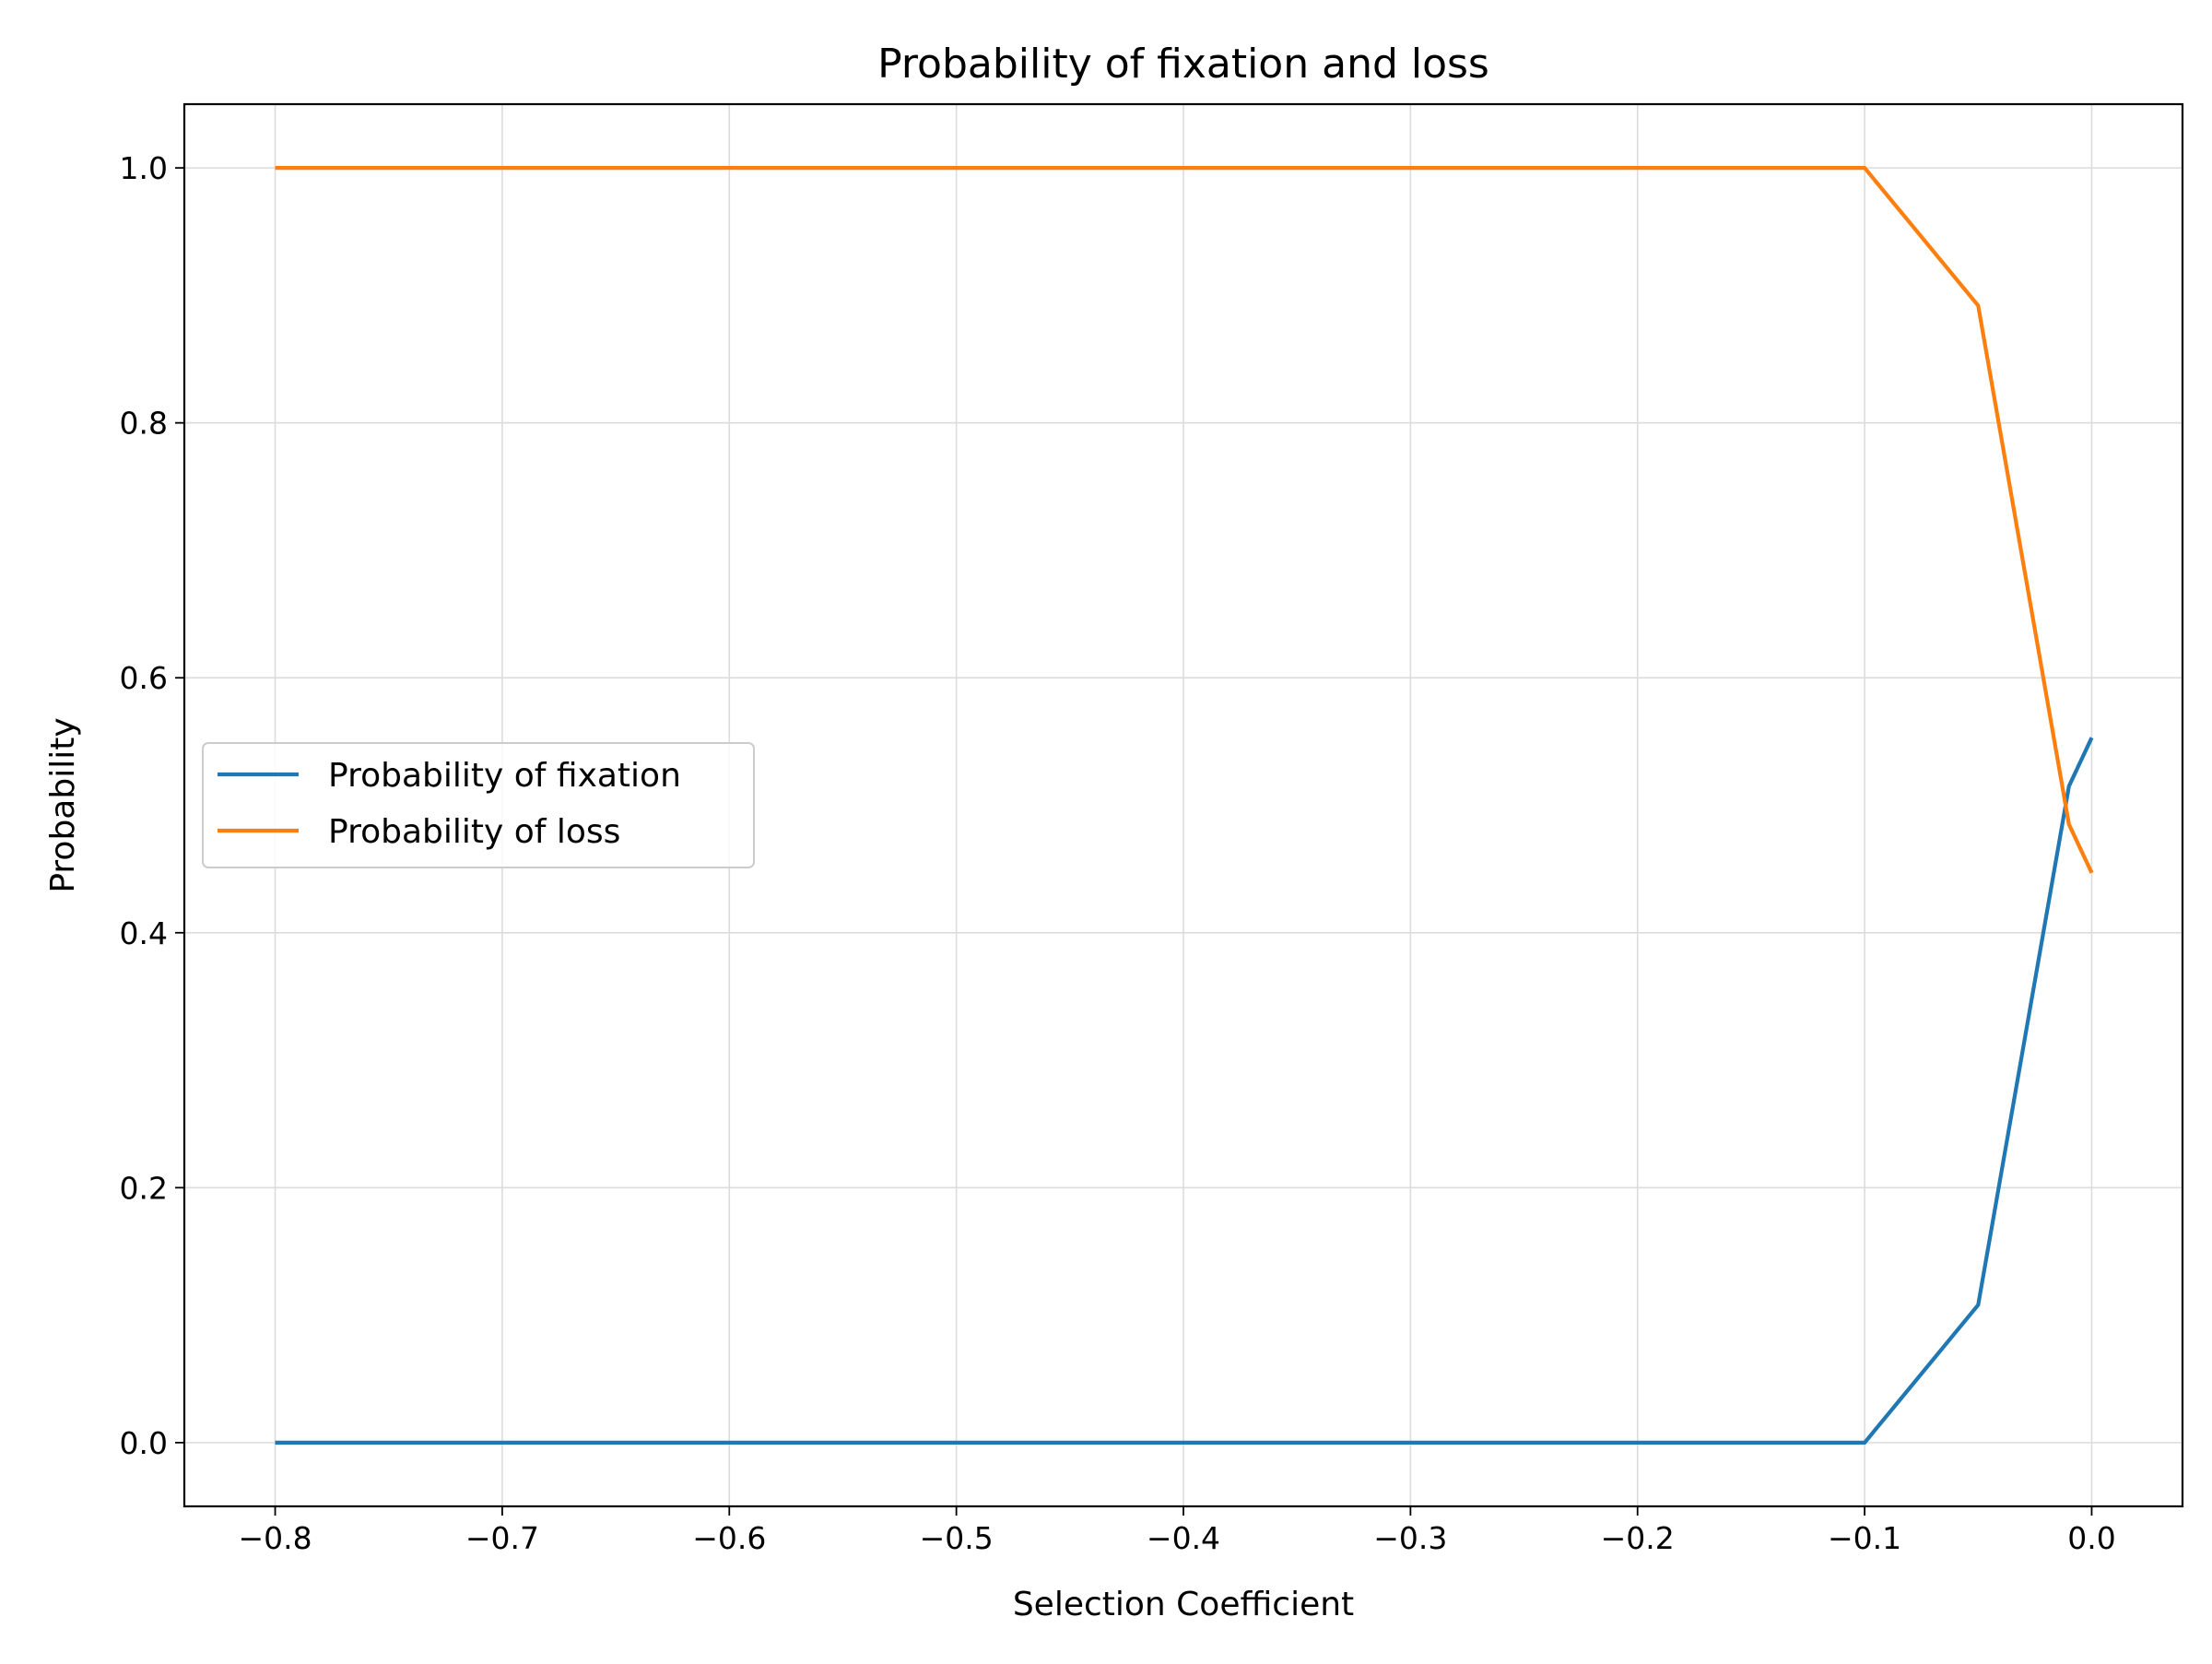 The image size is (2212, 1664). What do you see at coordinates (504, 776) in the screenshot?
I see `legend-entry-label: Probability of fixation` at bounding box center [504, 776].